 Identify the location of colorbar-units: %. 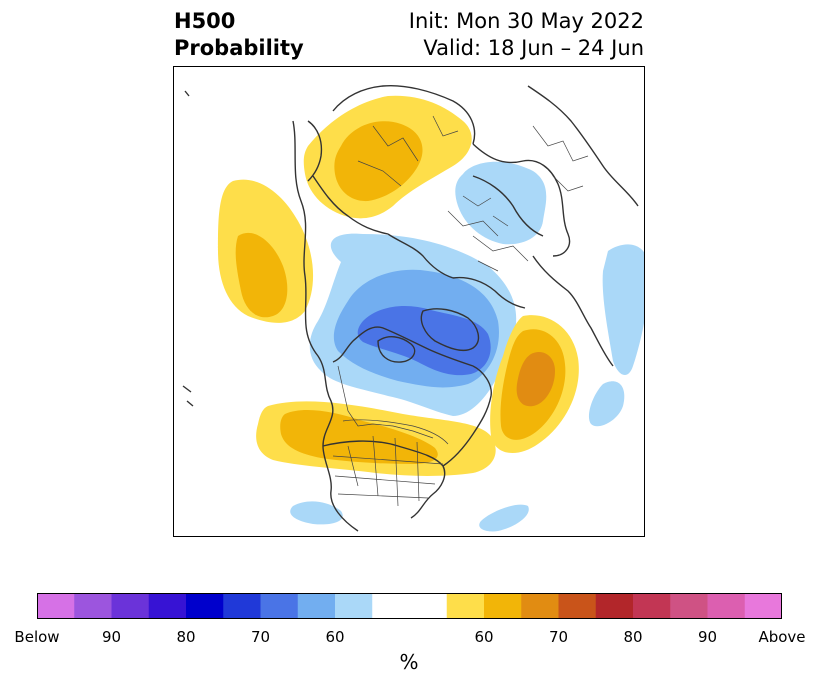
(409, 662).